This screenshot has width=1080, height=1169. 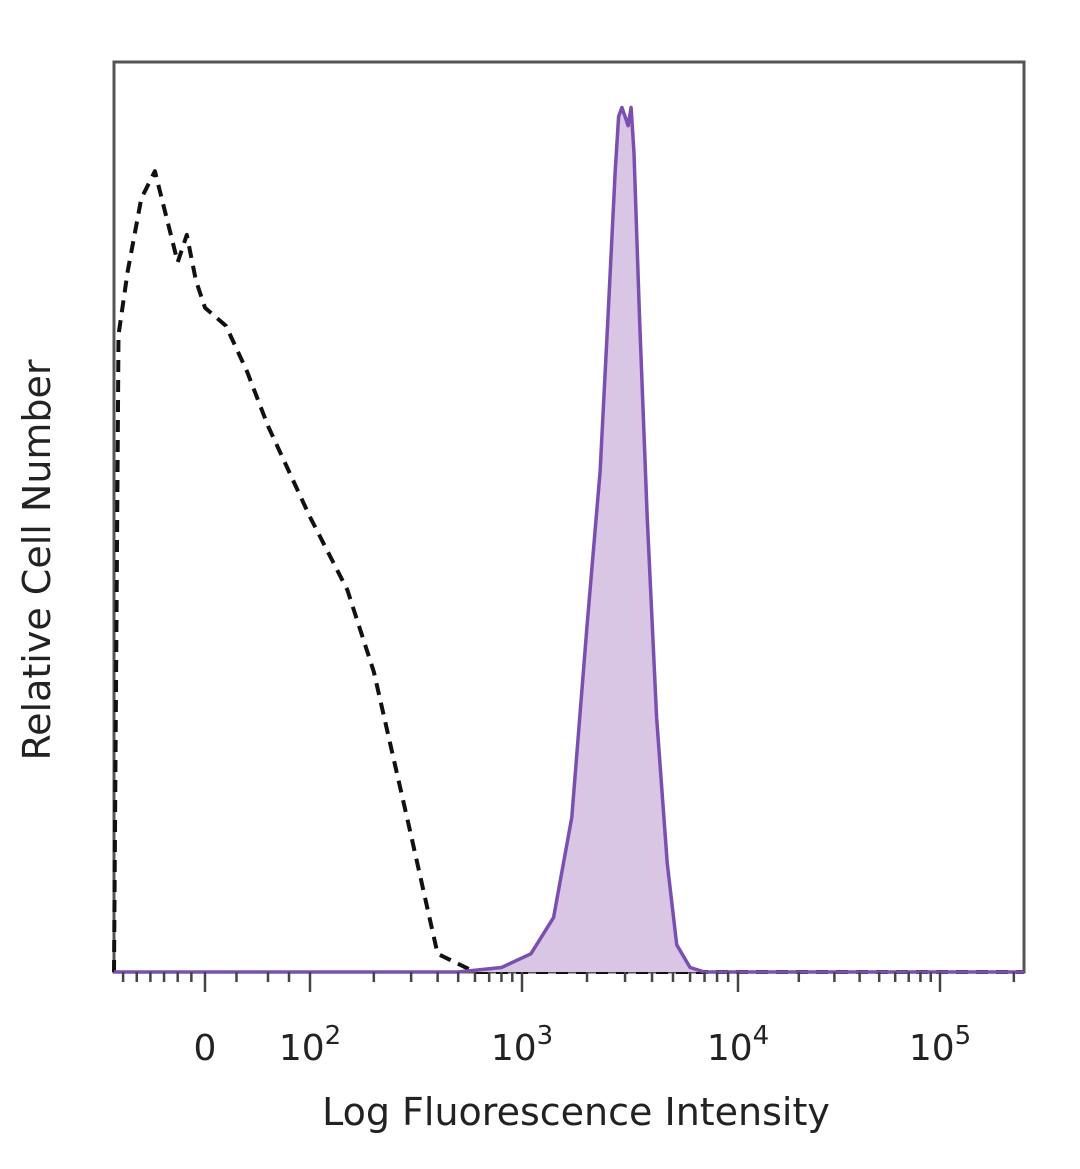 I want to click on x-axis-label: Log Fluorescence Intensity, so click(x=576, y=1112).